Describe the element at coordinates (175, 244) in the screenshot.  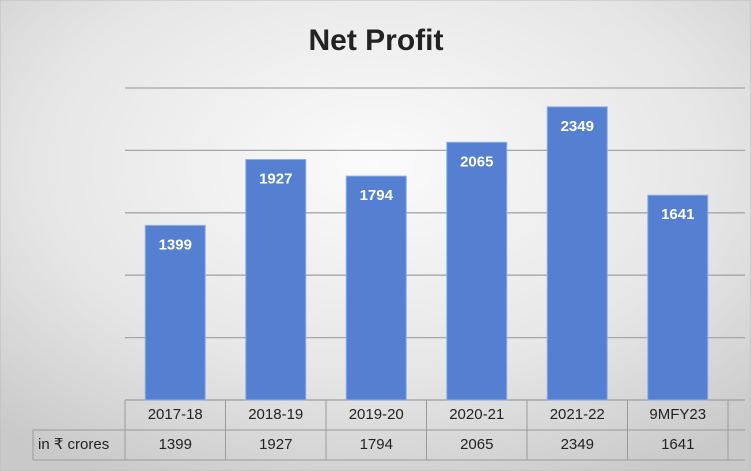
I see `data-label: 1399` at that location.